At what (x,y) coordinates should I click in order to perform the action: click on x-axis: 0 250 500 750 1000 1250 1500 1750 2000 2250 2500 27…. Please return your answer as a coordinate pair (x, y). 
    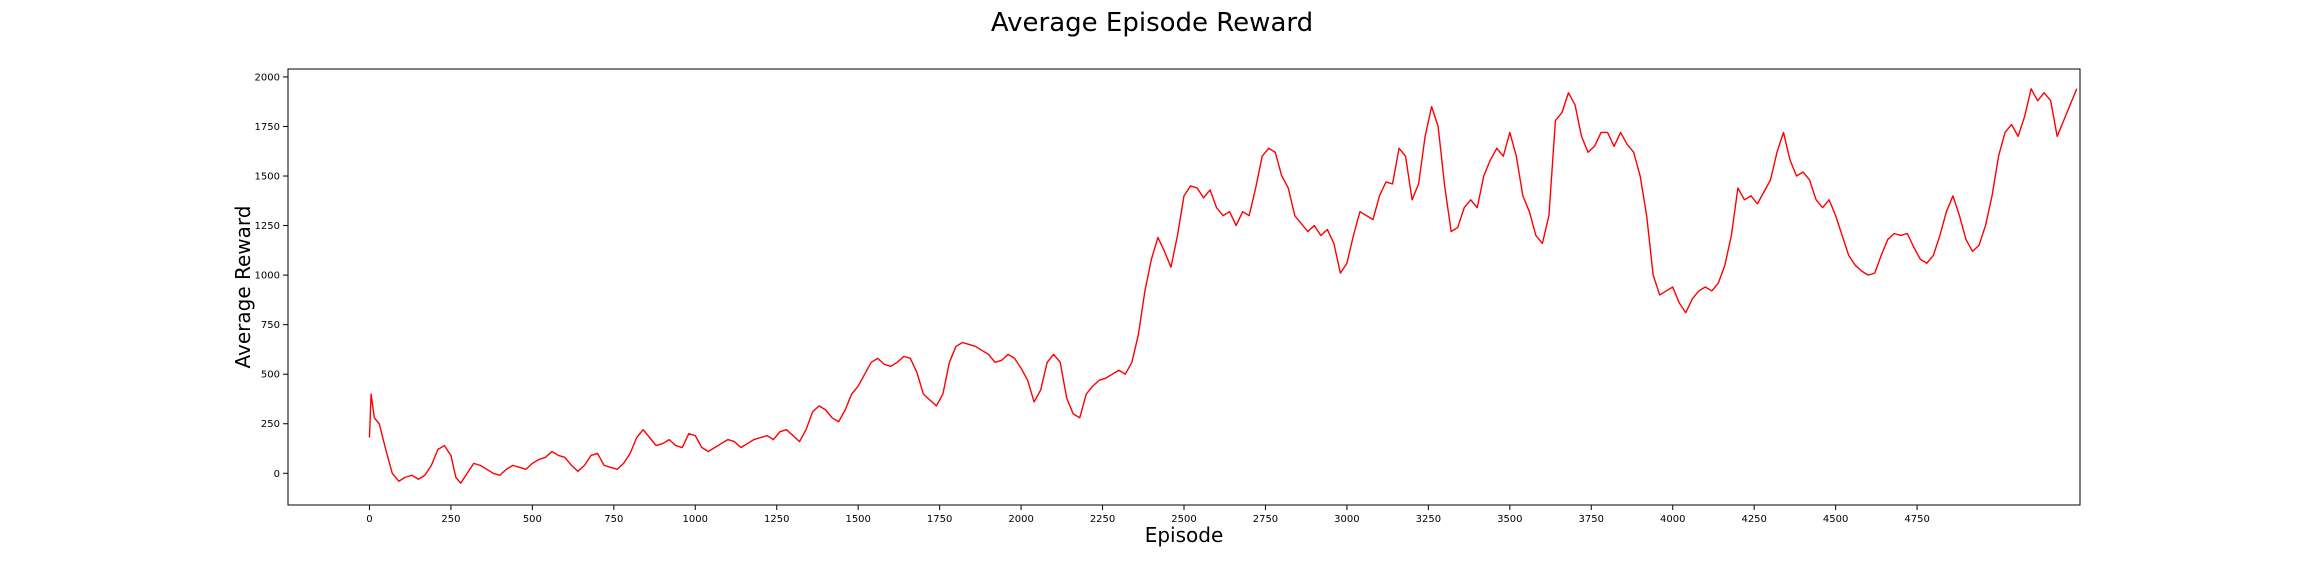
    Looking at the image, I should click on (1148, 515).